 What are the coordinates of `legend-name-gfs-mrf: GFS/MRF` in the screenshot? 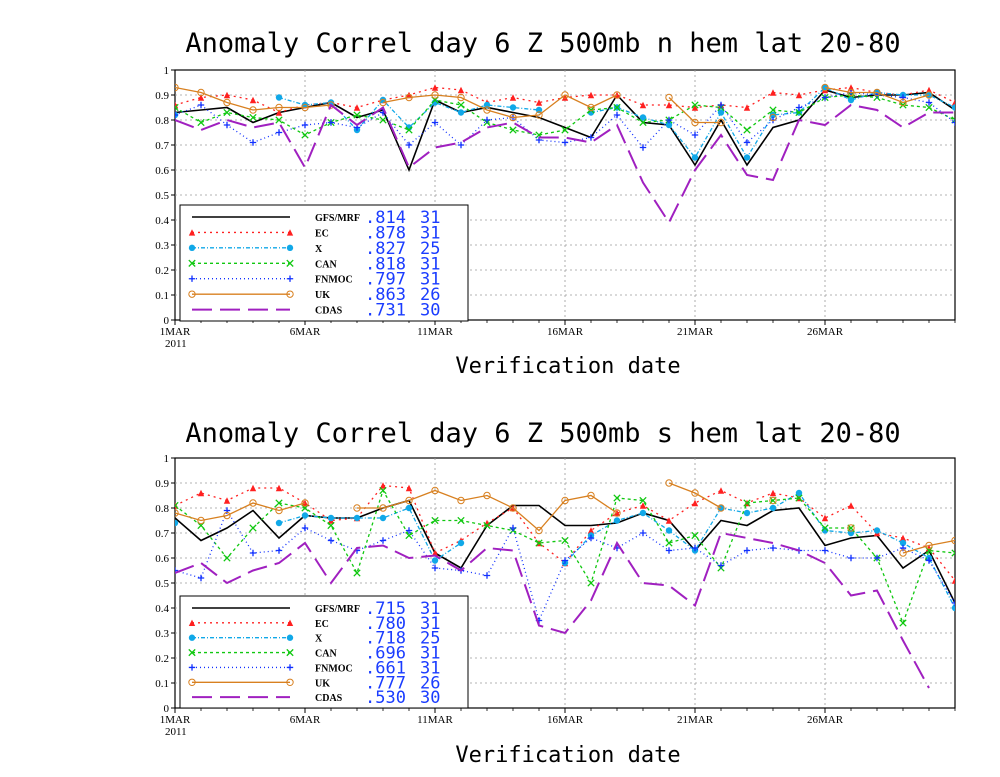 It's located at (337, 218).